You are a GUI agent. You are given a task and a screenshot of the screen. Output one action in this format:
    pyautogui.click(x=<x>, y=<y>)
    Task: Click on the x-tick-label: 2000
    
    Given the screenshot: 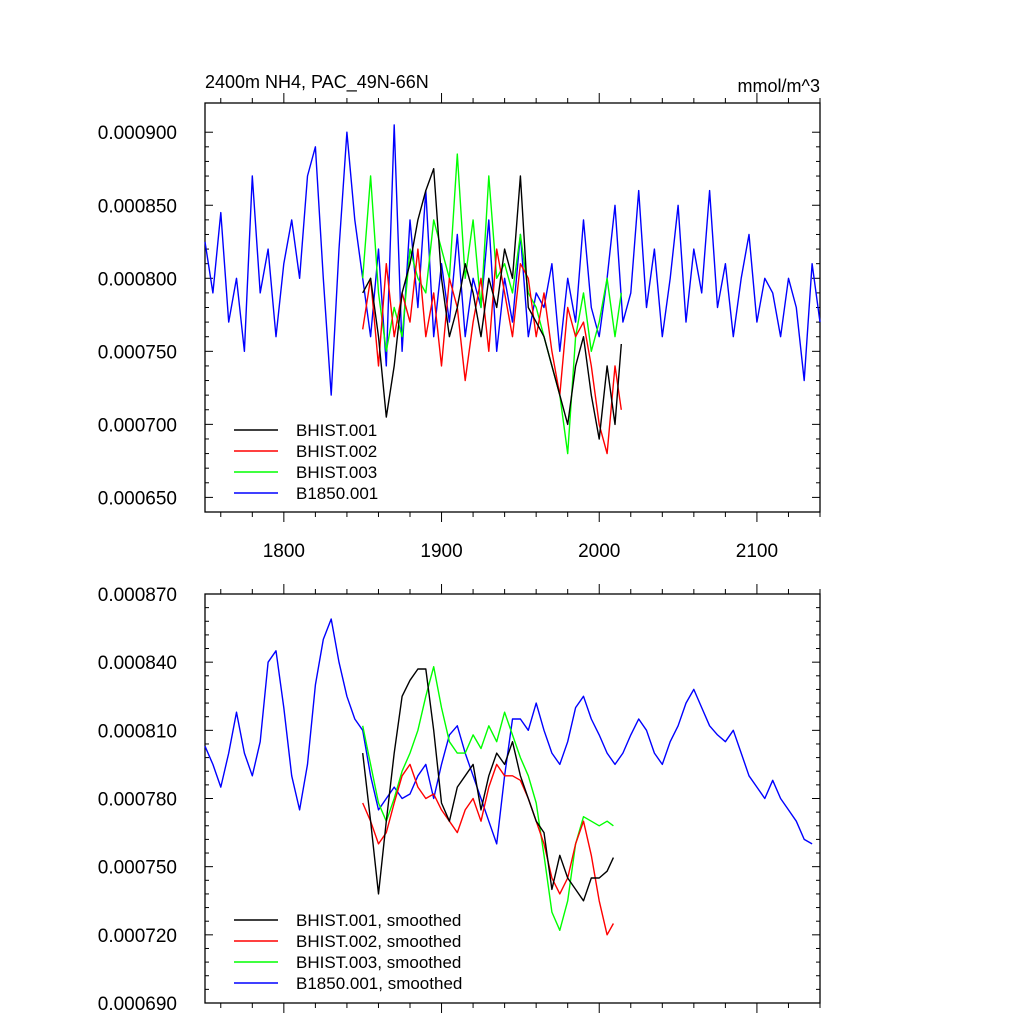 What is the action you would take?
    pyautogui.click(x=599, y=551)
    